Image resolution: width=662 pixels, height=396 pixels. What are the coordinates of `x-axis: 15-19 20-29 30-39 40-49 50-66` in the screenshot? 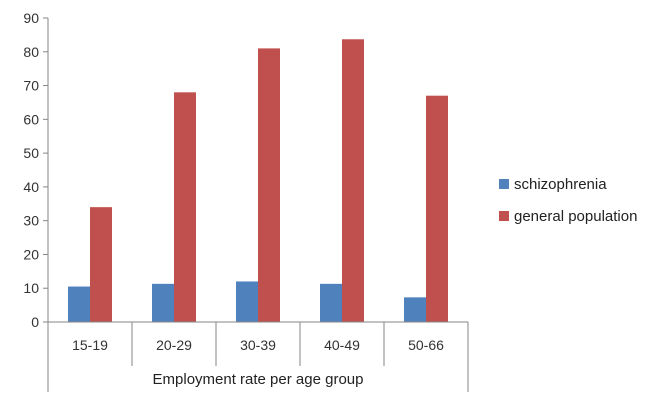 It's located at (258, 356).